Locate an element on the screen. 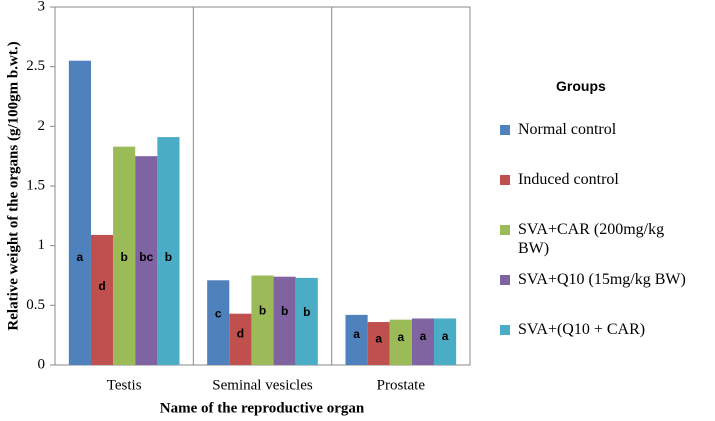 This screenshot has height=421, width=715. y-tick-label: 1 is located at coordinates (42, 245).